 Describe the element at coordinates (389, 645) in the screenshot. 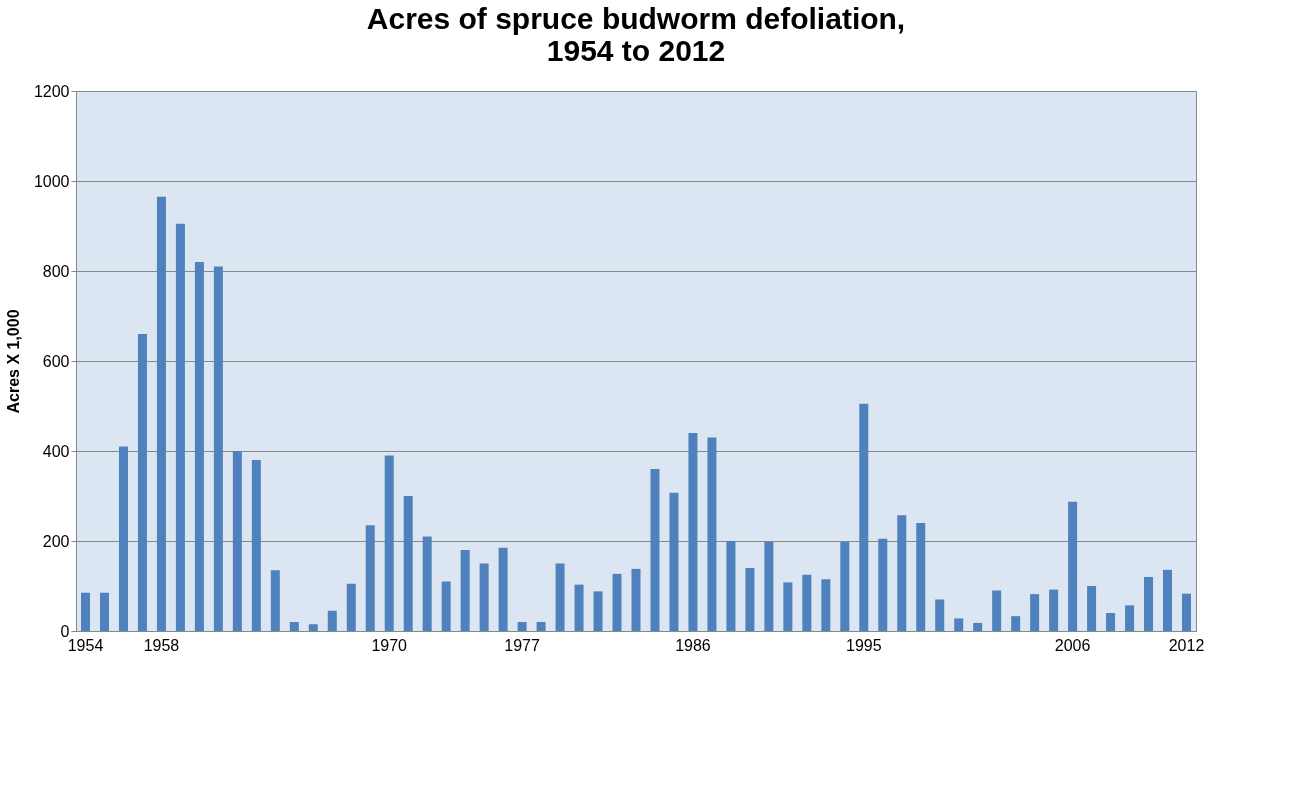

I see `x-tick-label: 1970` at that location.